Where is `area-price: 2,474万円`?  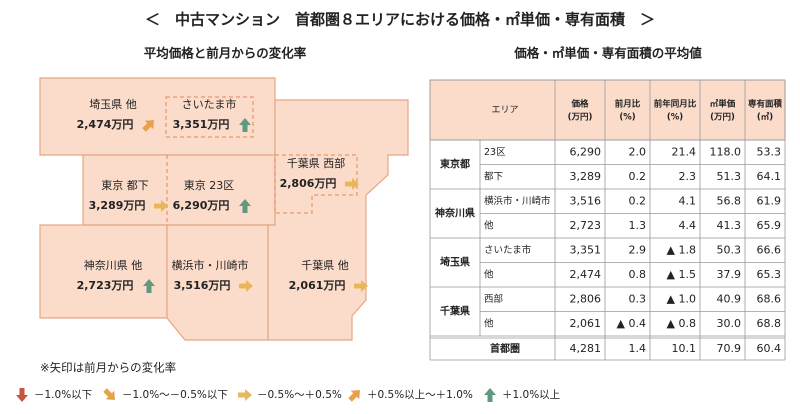 area-price: 2,474万円 is located at coordinates (105, 124).